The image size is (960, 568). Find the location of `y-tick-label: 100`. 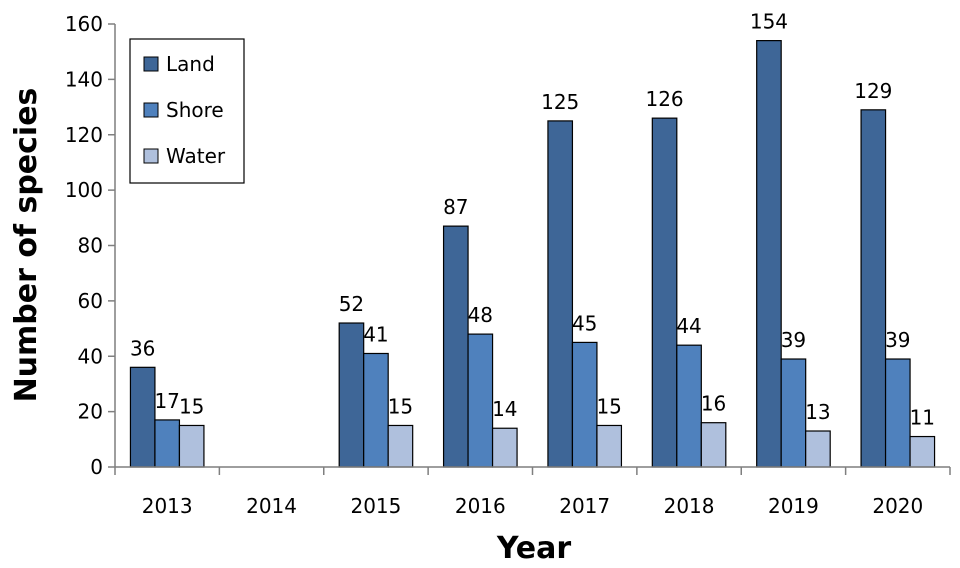

y-tick-label: 100 is located at coordinates (84, 190).